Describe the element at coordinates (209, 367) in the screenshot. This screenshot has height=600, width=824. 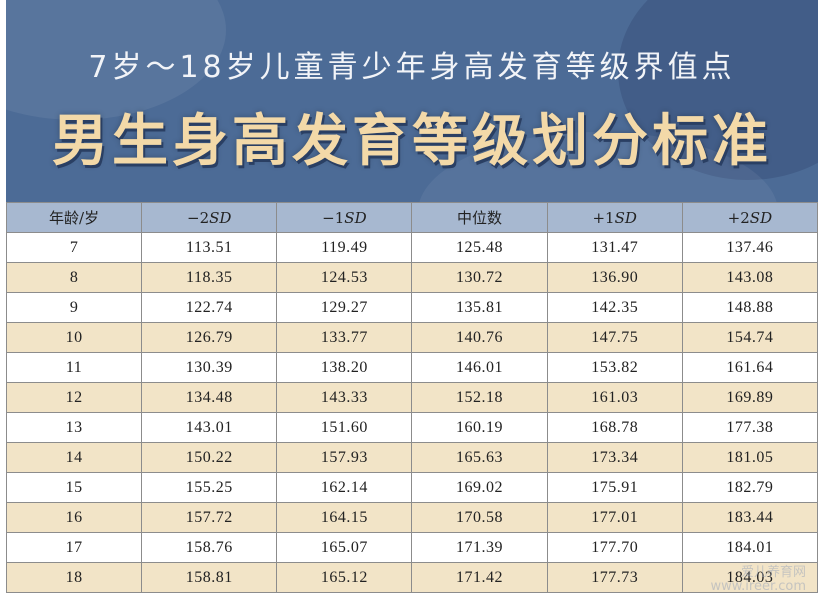
I see `cell-minus-2sd: 130.39` at that location.